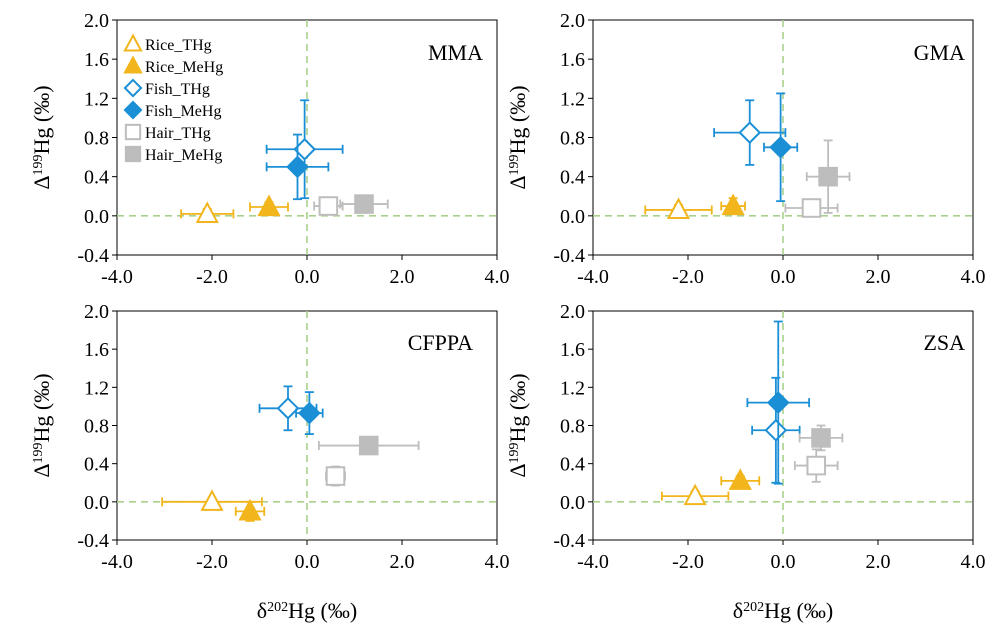  Describe the element at coordinates (184, 67) in the screenshot. I see `legend-label: Rice_MeHg` at that location.